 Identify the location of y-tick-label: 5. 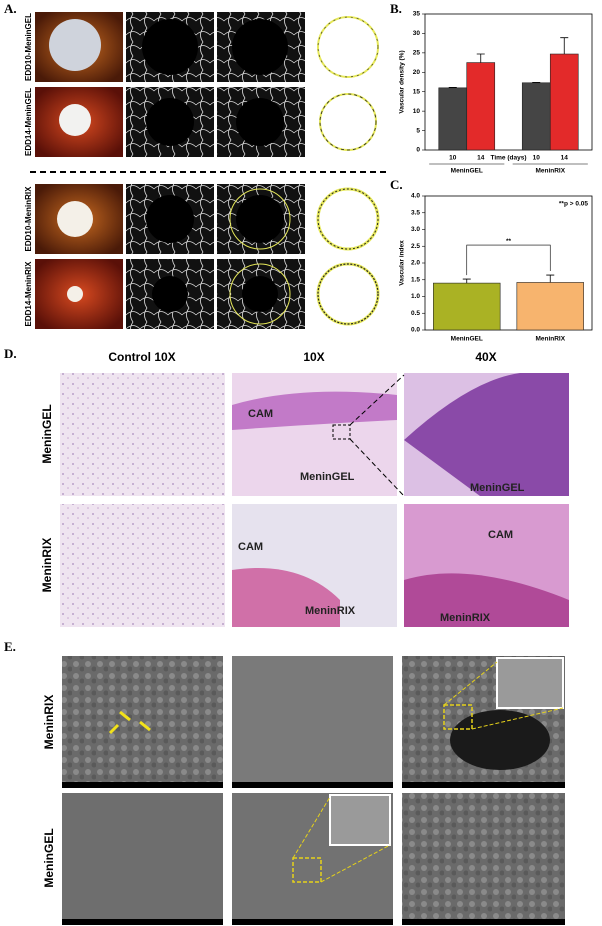
(418, 130).